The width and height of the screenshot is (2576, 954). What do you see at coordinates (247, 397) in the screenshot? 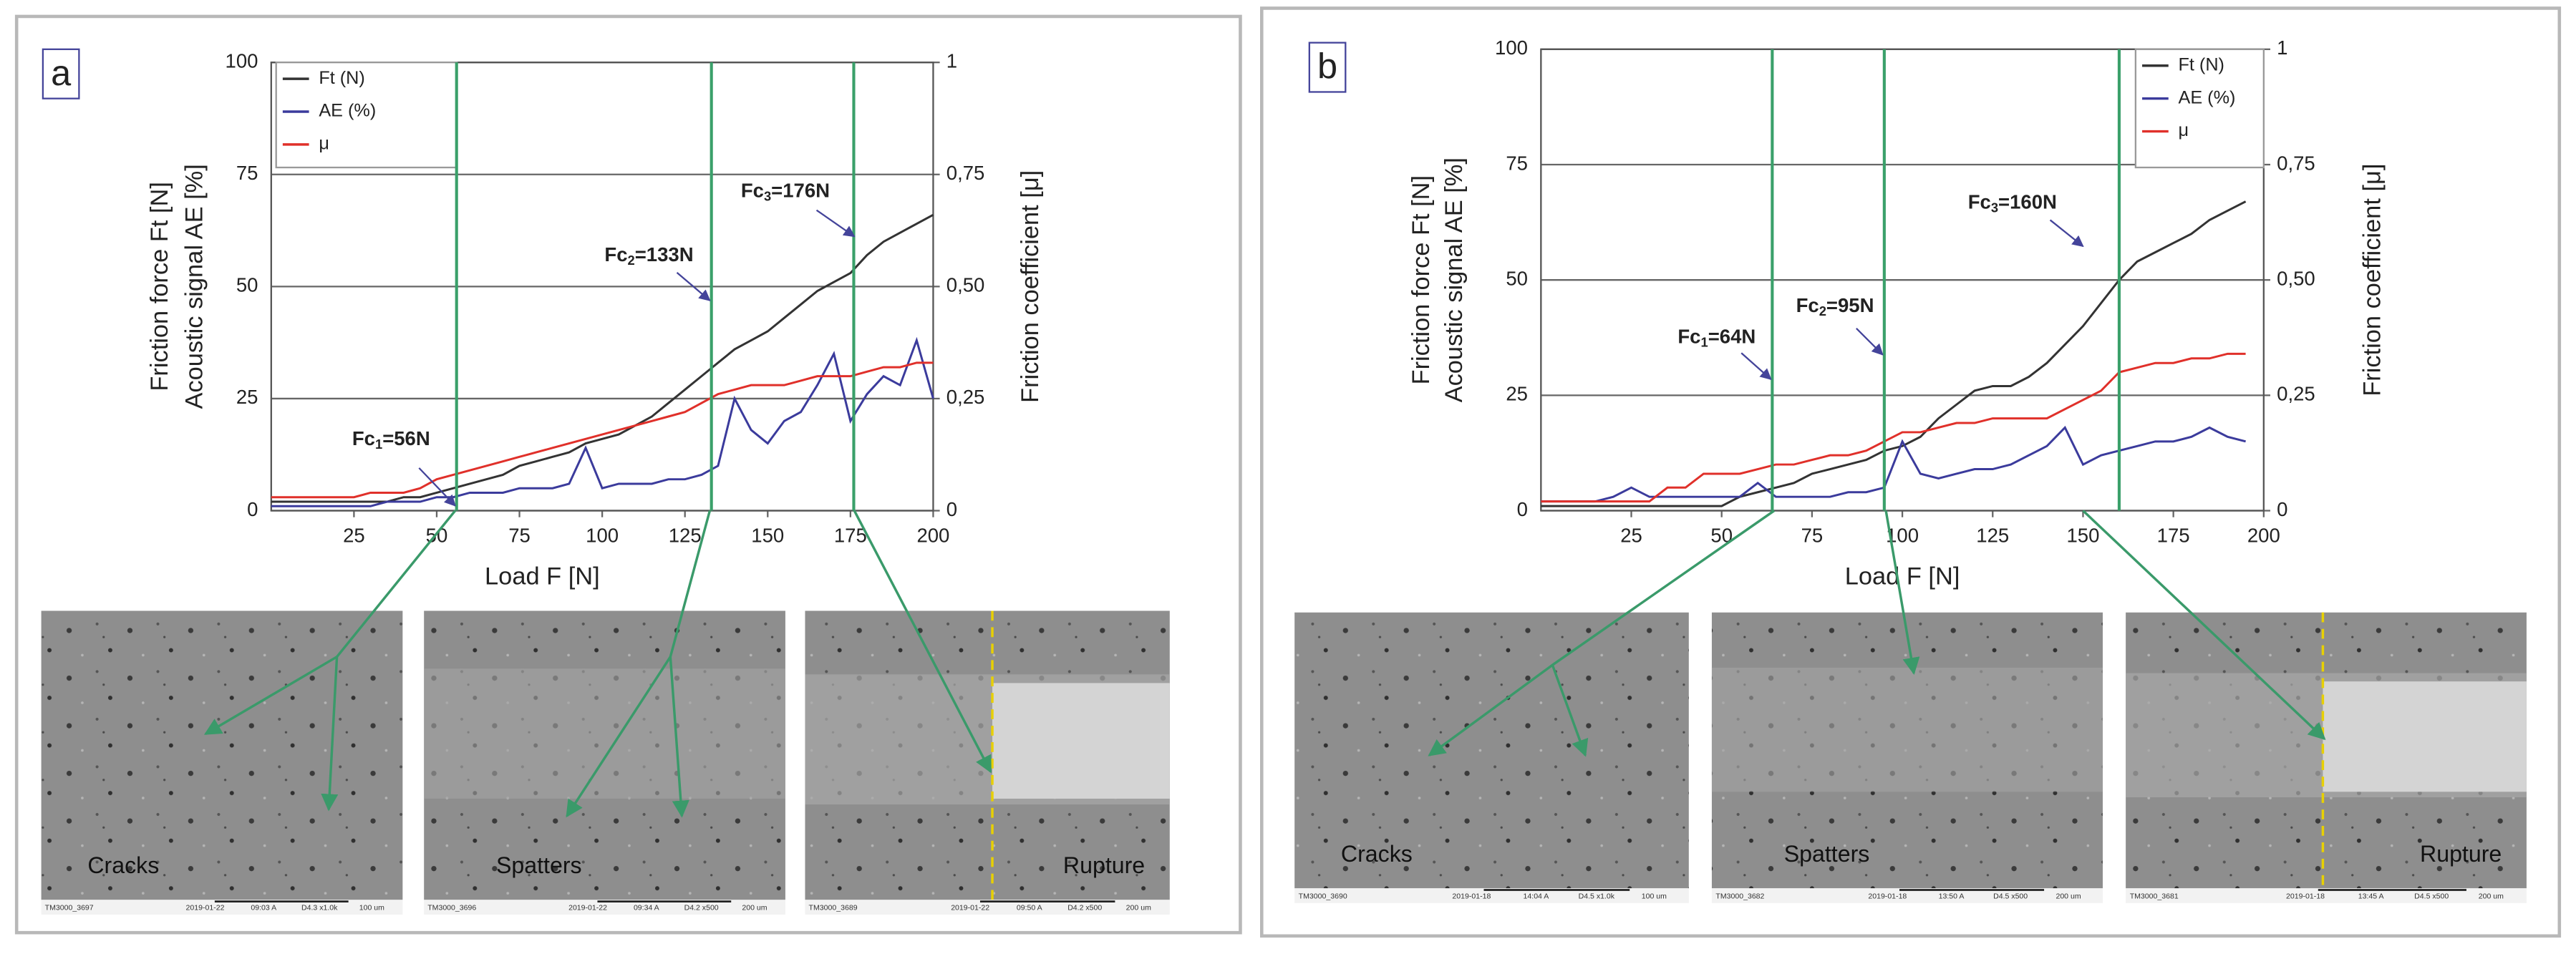
I see `y-tick-label: 25` at bounding box center [247, 397].